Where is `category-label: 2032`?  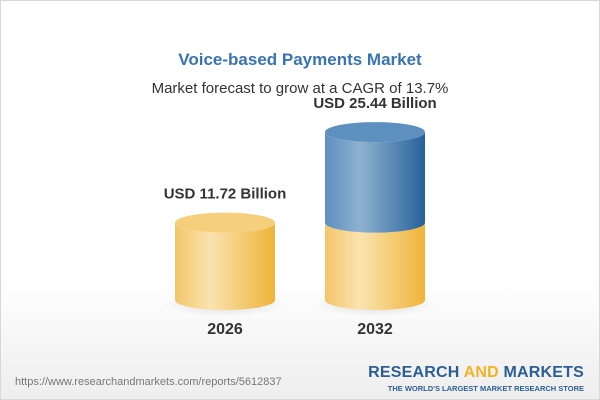 category-label: 2032 is located at coordinates (375, 329).